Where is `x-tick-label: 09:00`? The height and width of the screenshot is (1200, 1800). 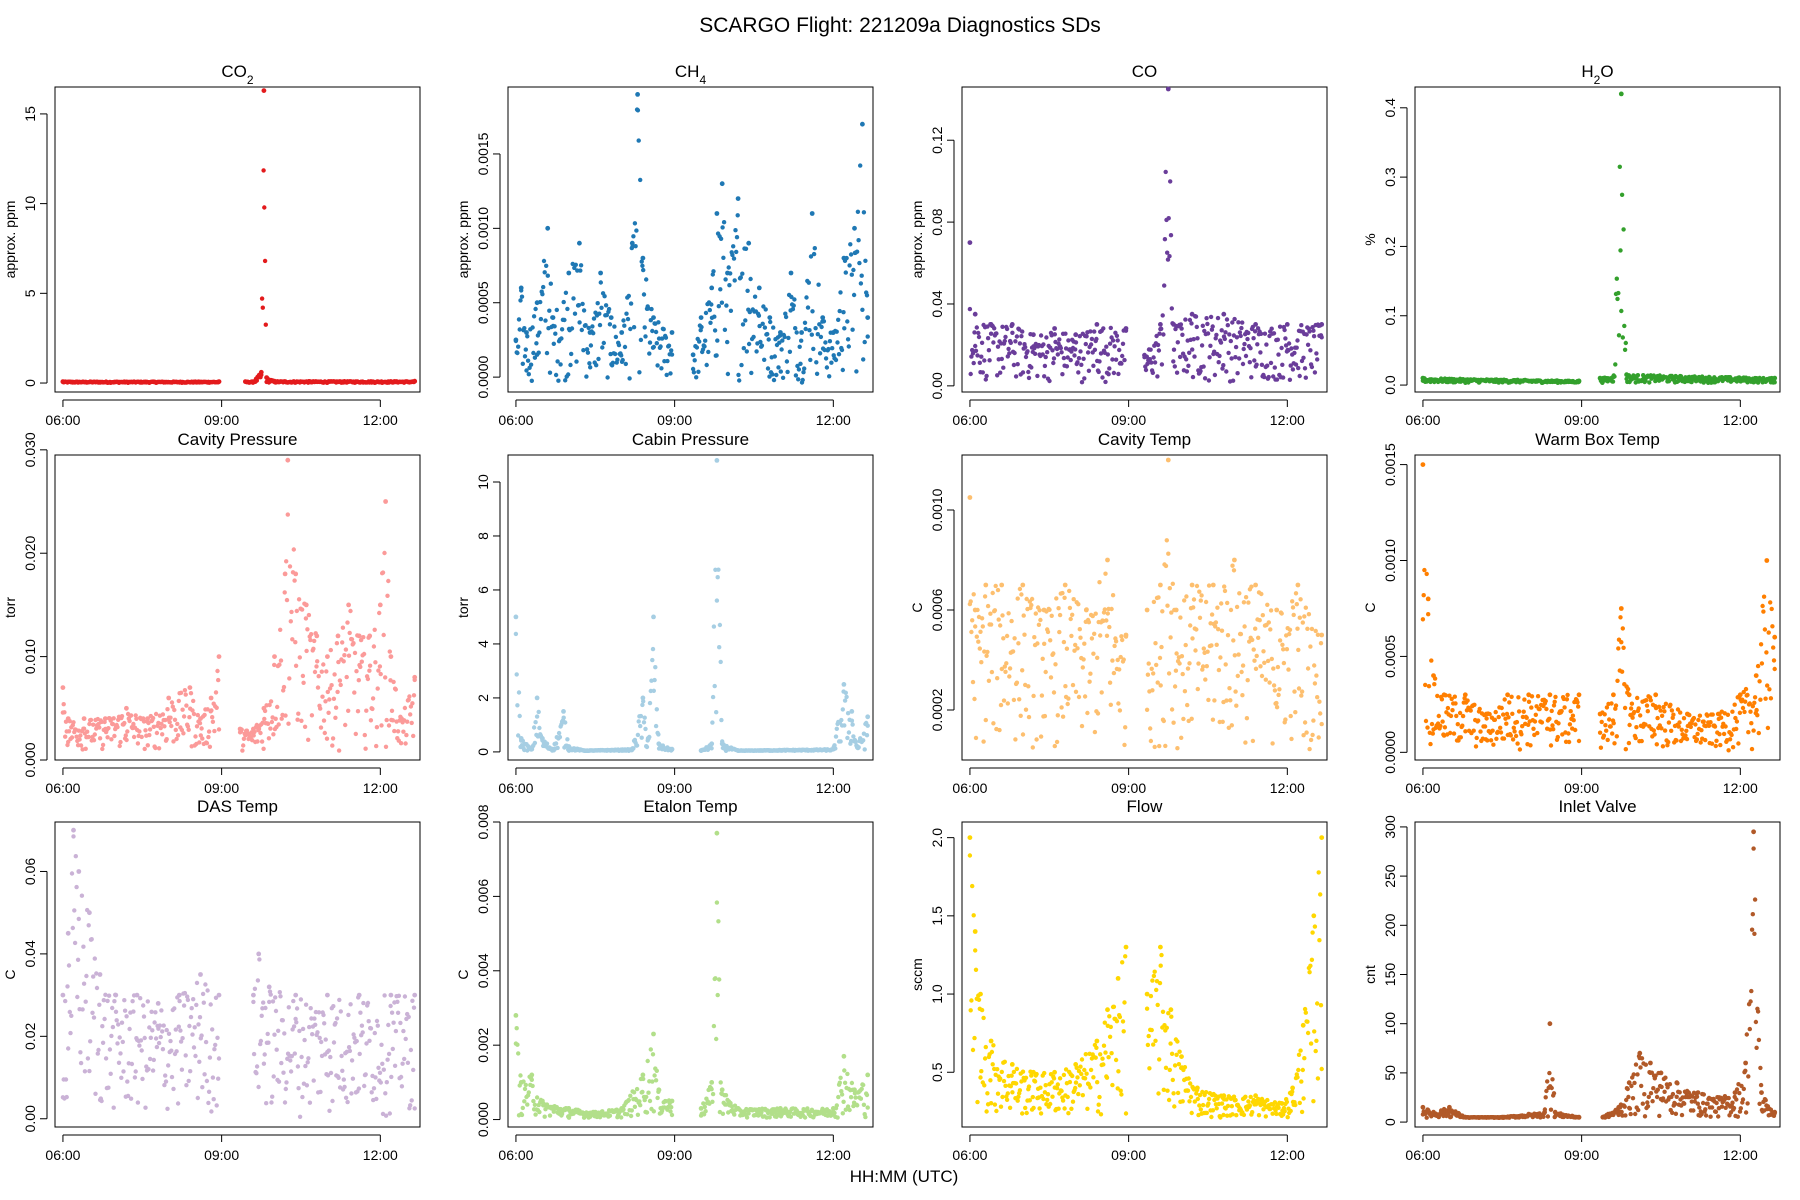 x-tick-label: 09:00 is located at coordinates (221, 788).